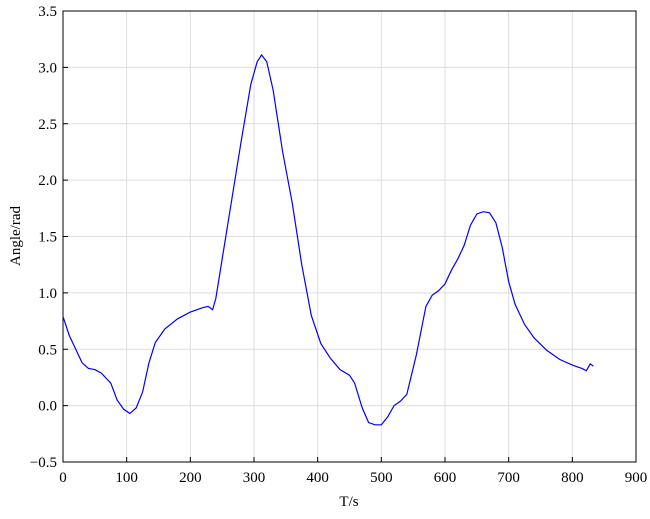 The width and height of the screenshot is (650, 519). What do you see at coordinates (47, 181) in the screenshot?
I see `y-tick-label: 2.0` at bounding box center [47, 181].